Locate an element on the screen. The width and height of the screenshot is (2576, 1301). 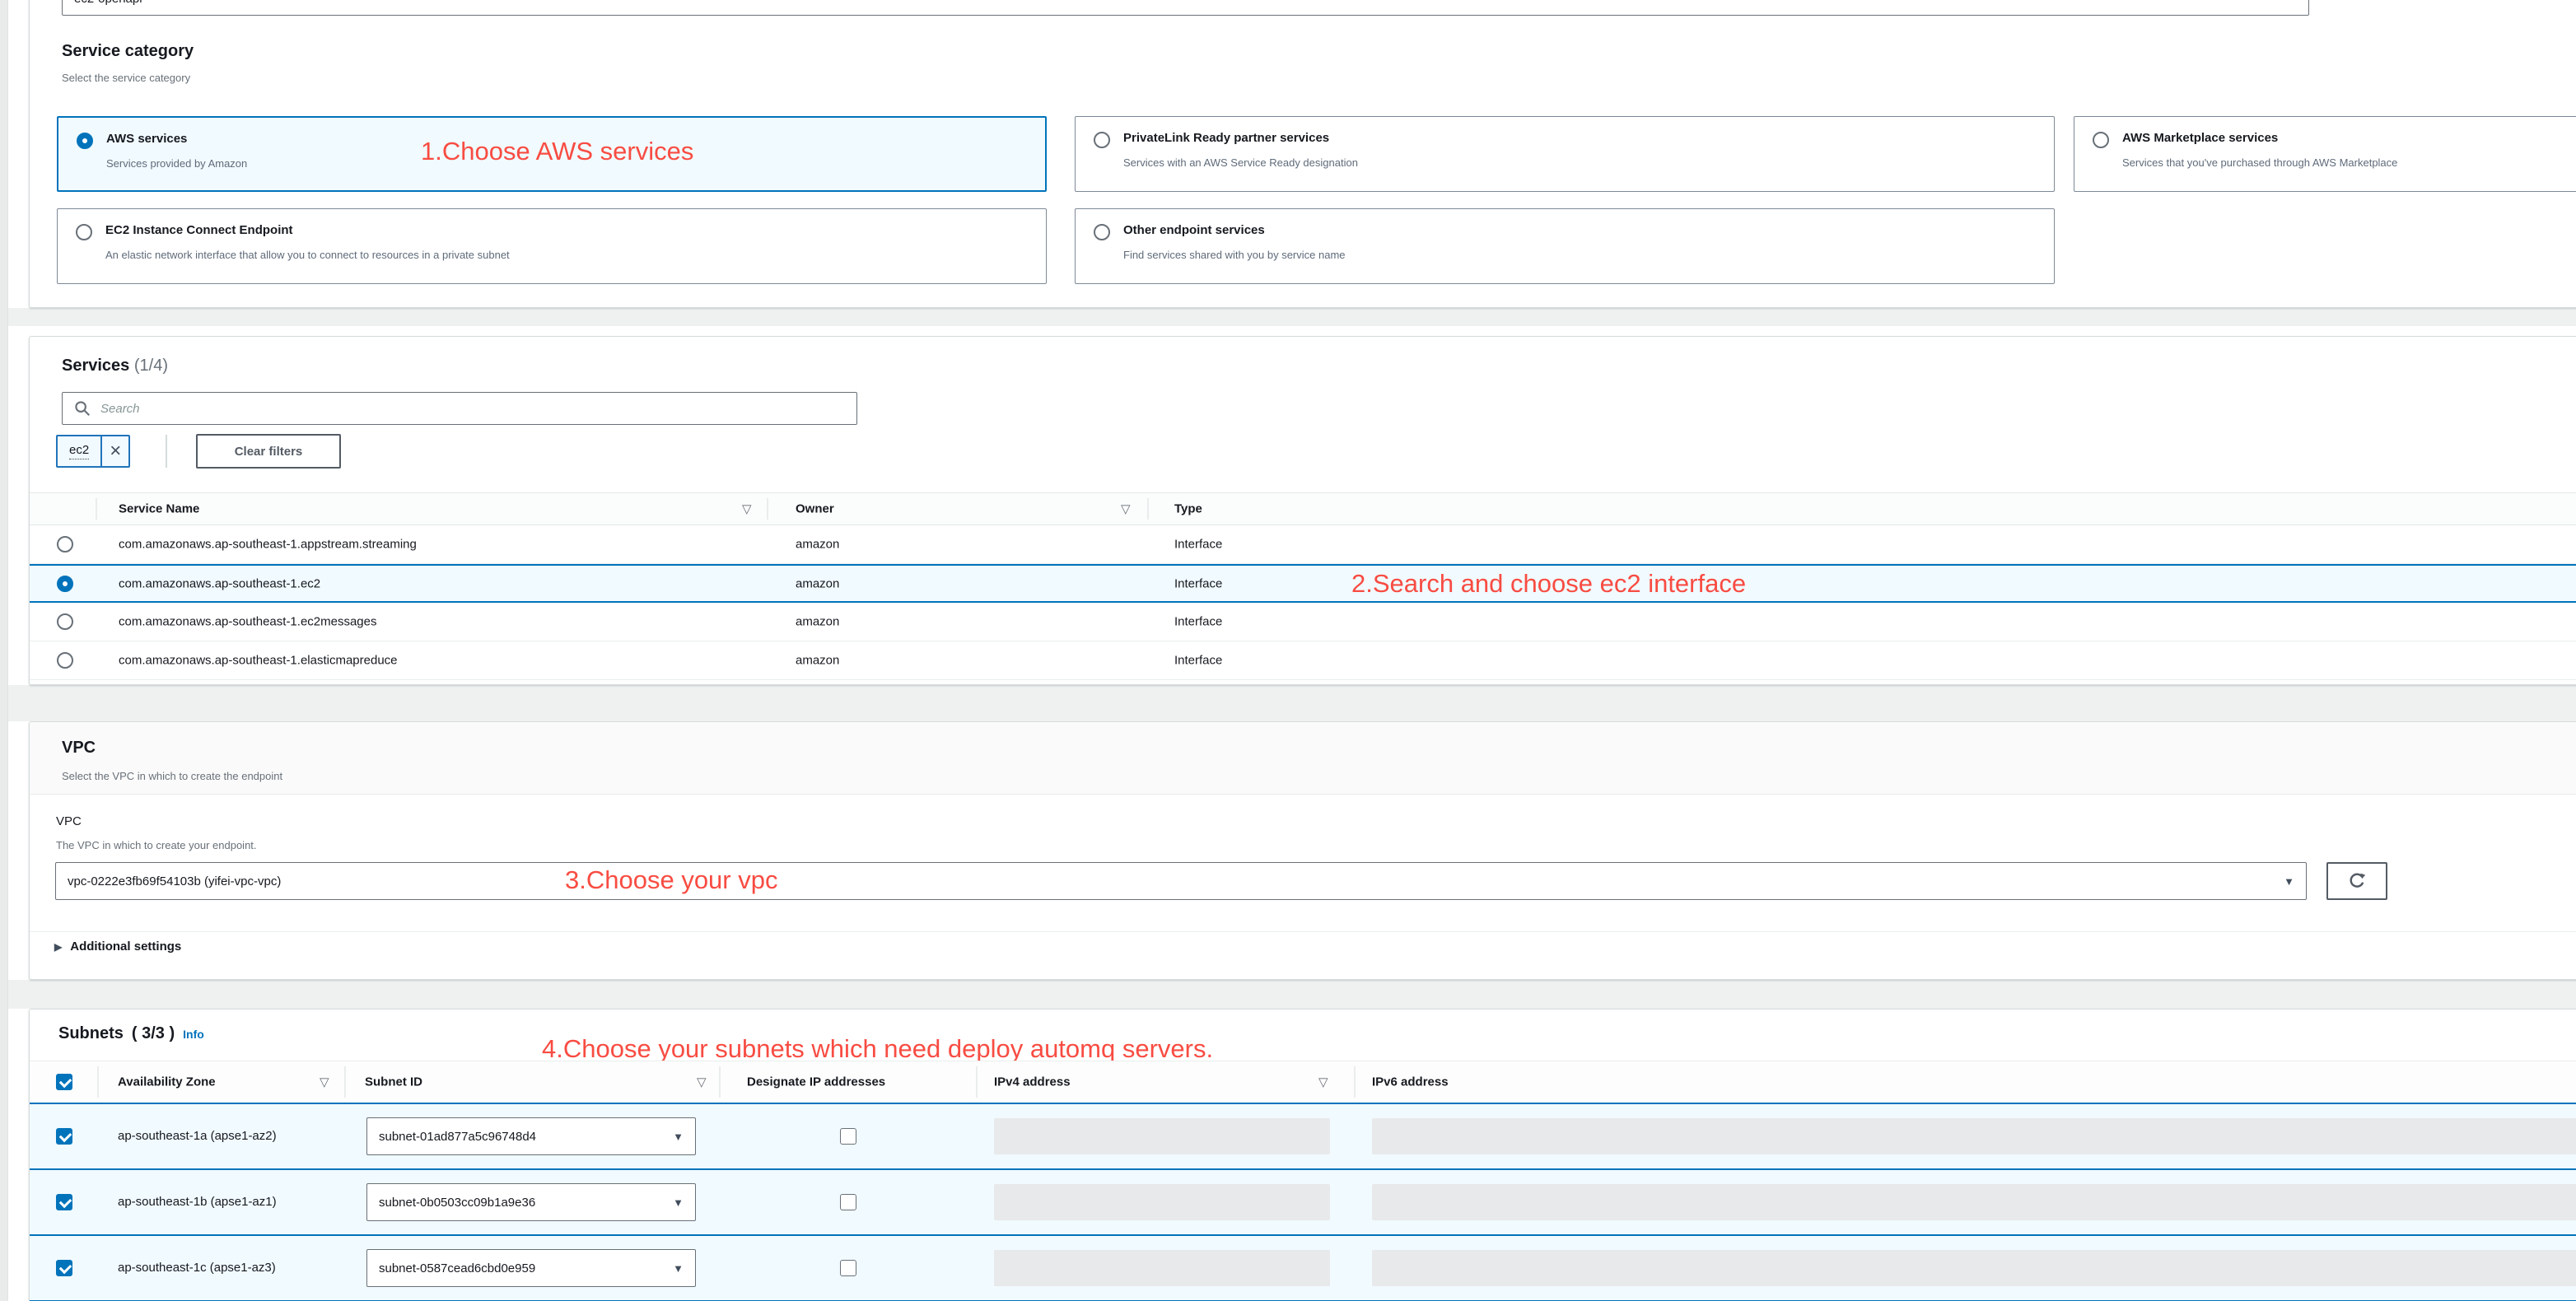
column-service-name: Service Name is located at coordinates (159, 508).